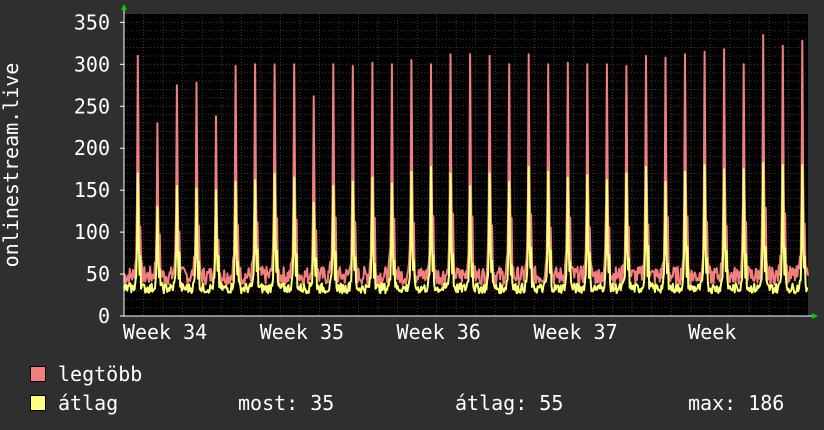  What do you see at coordinates (124, 7) in the screenshot?
I see `y-axis-arrow-icon` at bounding box center [124, 7].